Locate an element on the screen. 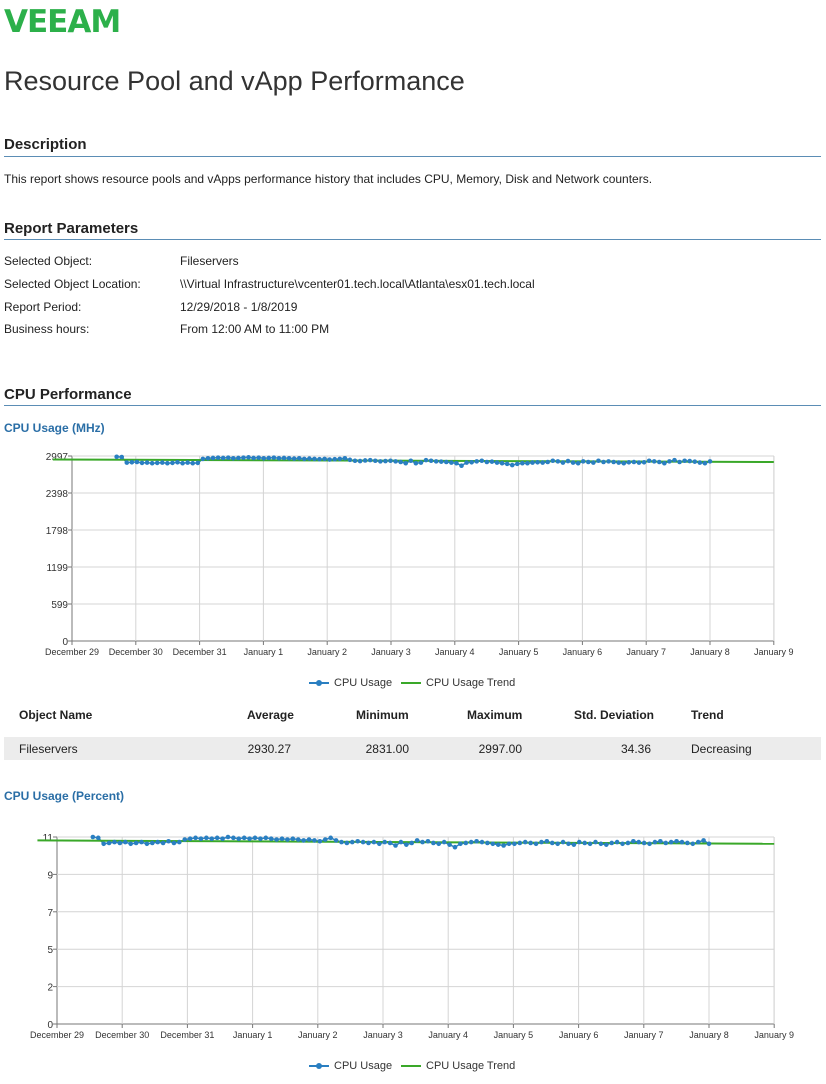  cell-trend: Decreasing is located at coordinates (721, 749).